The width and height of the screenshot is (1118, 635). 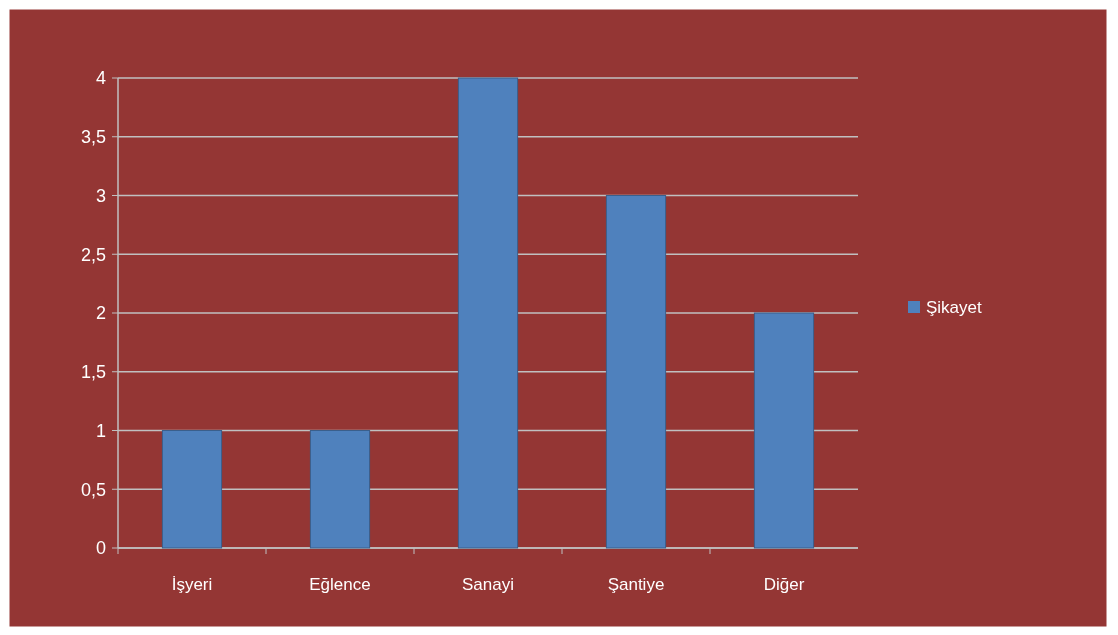 What do you see at coordinates (954, 307) in the screenshot?
I see `legend-label: Şikayet` at bounding box center [954, 307].